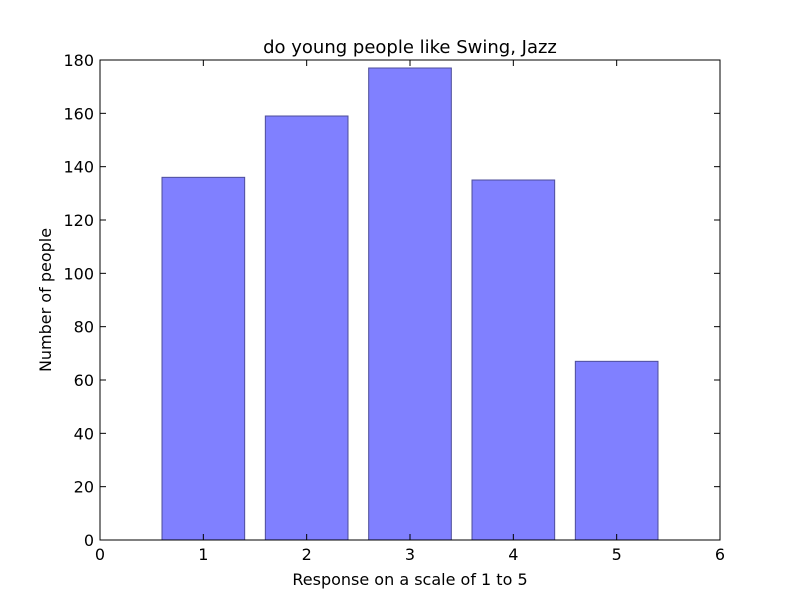  What do you see at coordinates (100, 554) in the screenshot?
I see `x-tick-label: 0` at bounding box center [100, 554].